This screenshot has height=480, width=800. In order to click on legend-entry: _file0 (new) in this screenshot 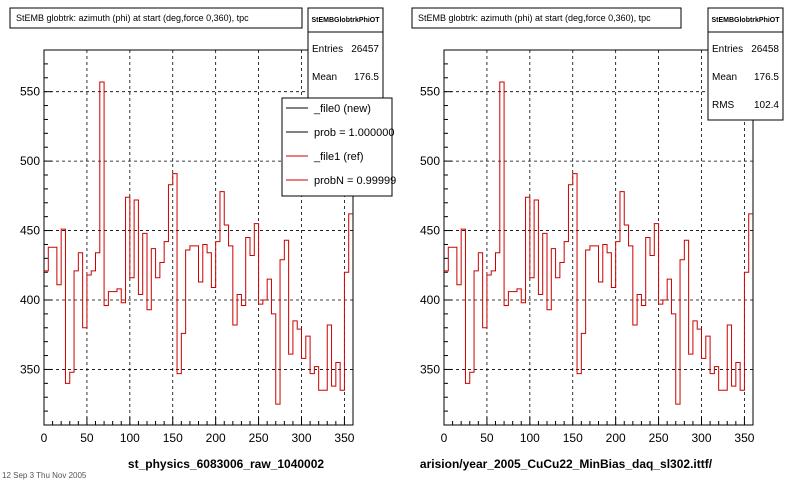, I will do `click(342, 109)`.